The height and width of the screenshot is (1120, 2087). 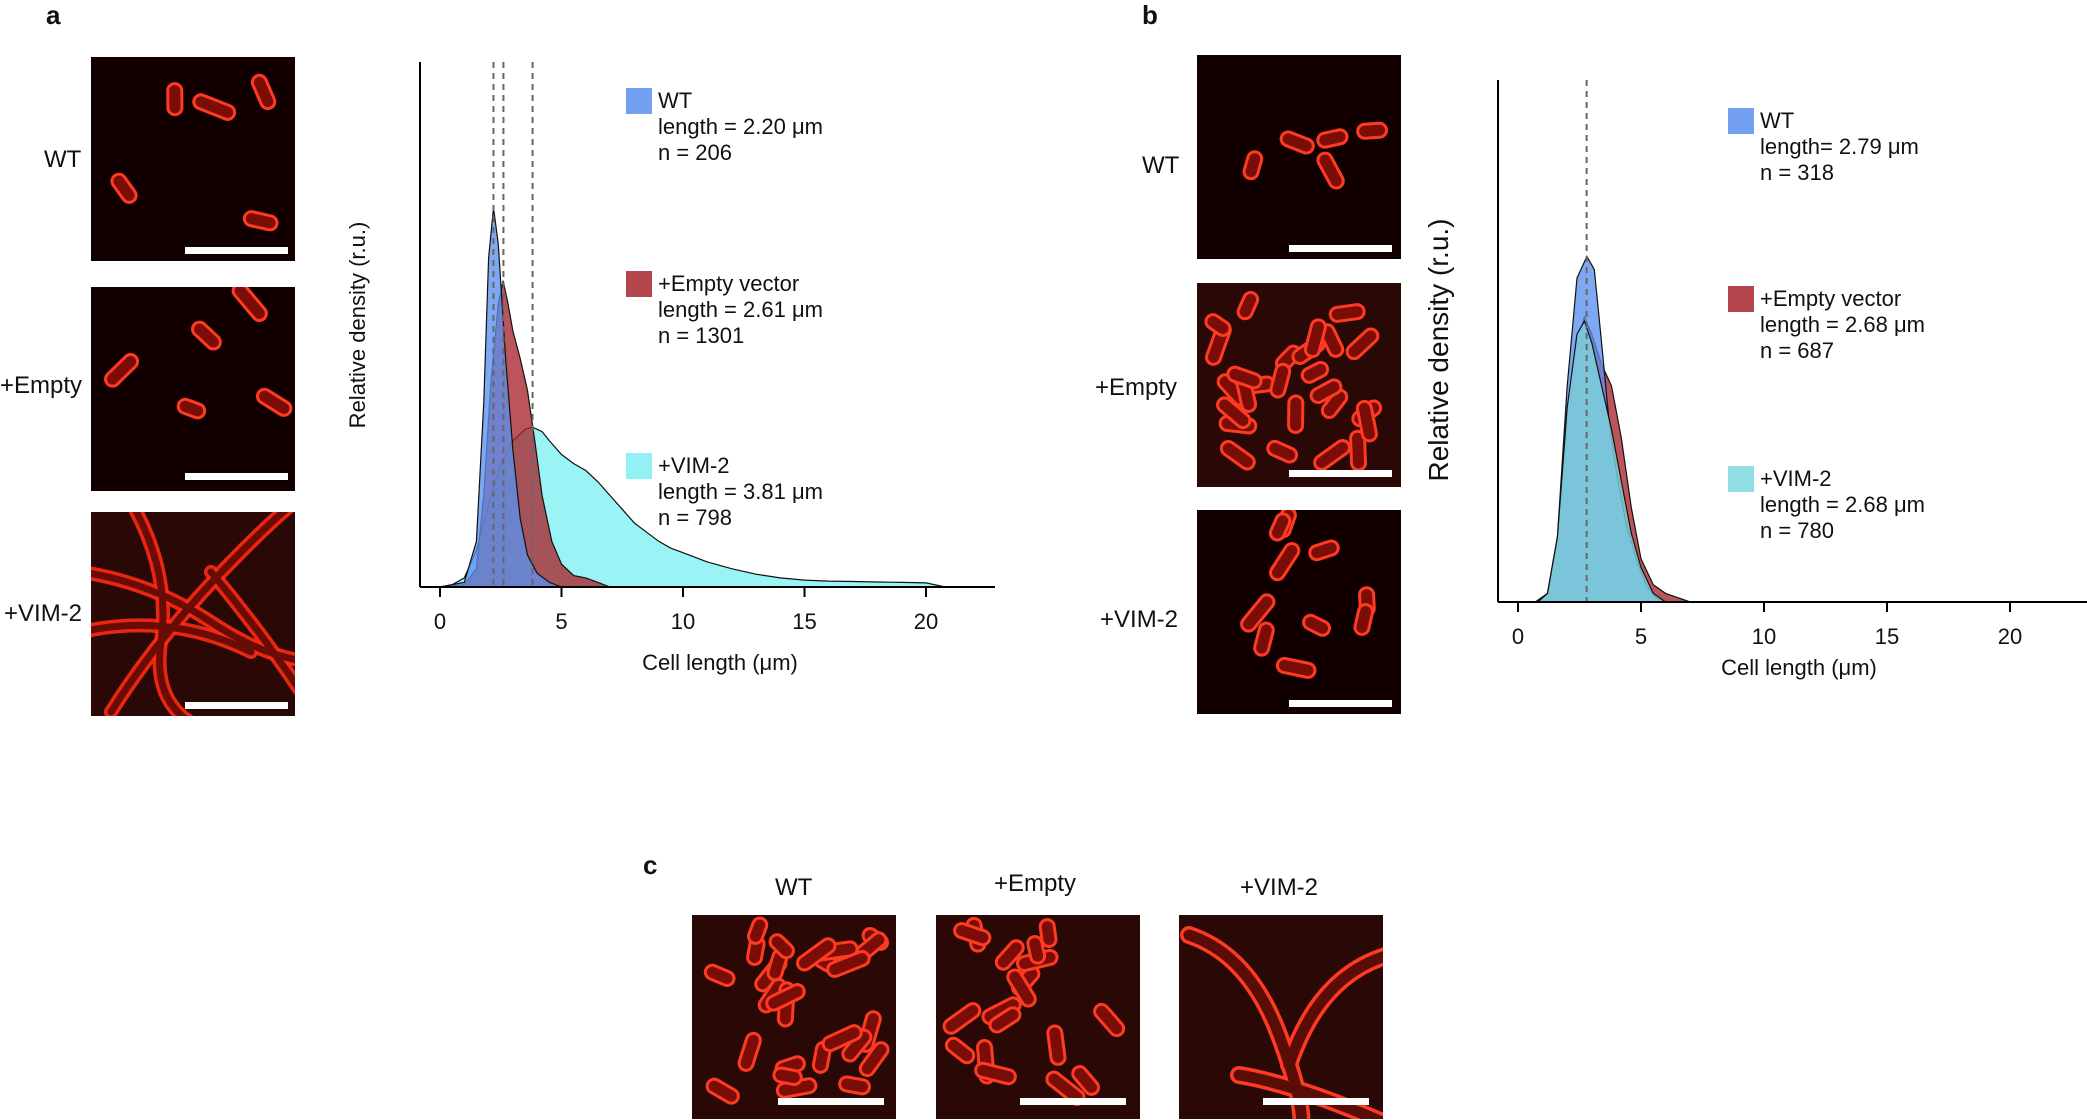 What do you see at coordinates (639, 466) in the screenshot?
I see `legend-swatch--vim-2` at bounding box center [639, 466].